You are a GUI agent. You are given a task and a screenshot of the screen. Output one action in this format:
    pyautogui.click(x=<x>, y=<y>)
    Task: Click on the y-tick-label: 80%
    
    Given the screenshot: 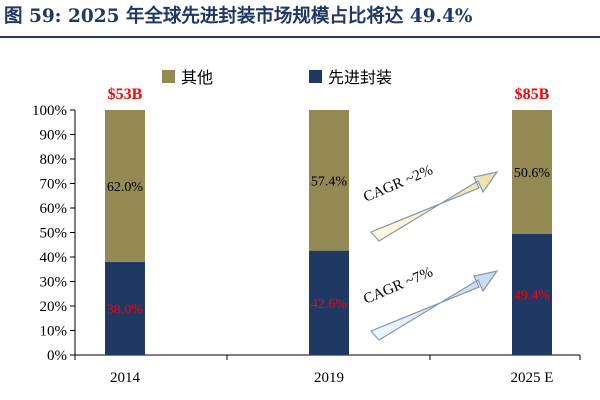 What is the action you would take?
    pyautogui.click(x=54, y=160)
    